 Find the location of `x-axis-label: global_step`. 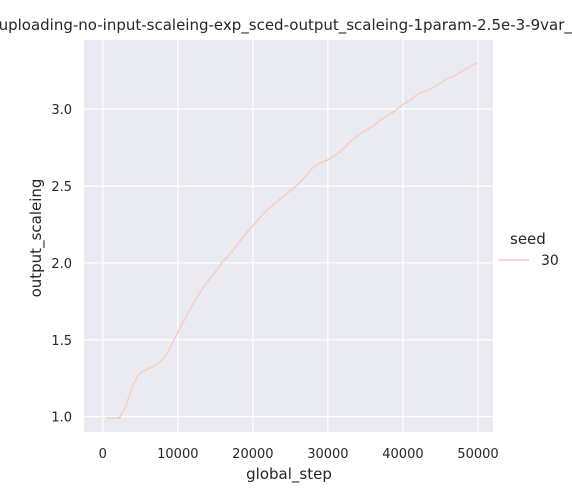

x-axis-label: global_step is located at coordinates (289, 474).